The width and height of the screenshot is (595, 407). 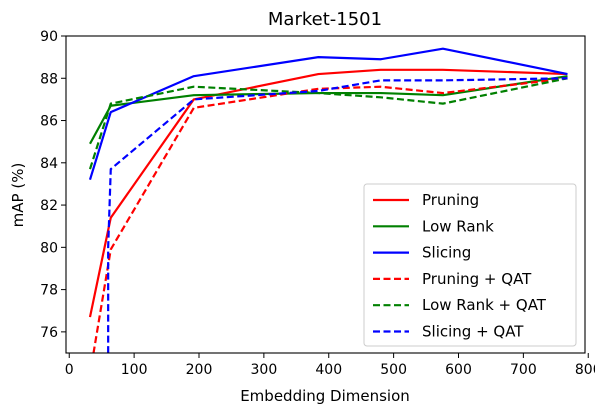 I want to click on y-tick-label: 78, so click(x=49, y=291).